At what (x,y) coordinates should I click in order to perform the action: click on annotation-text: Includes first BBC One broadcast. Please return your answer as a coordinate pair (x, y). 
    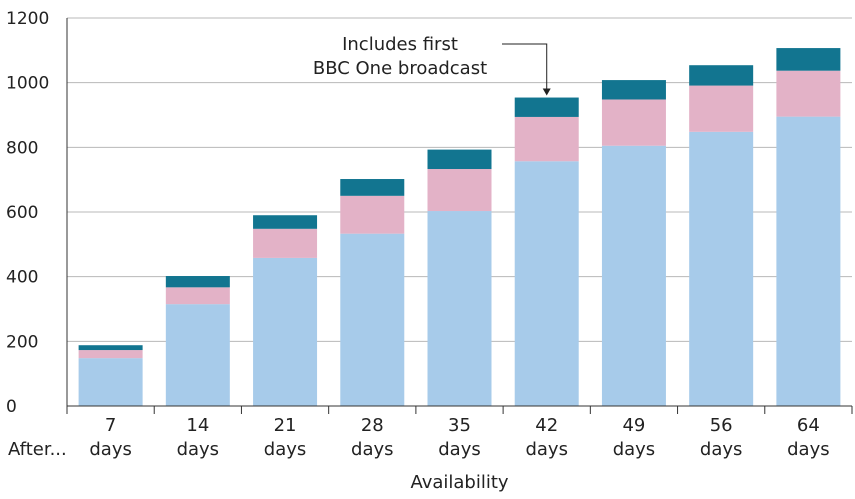
    Looking at the image, I should click on (400, 56).